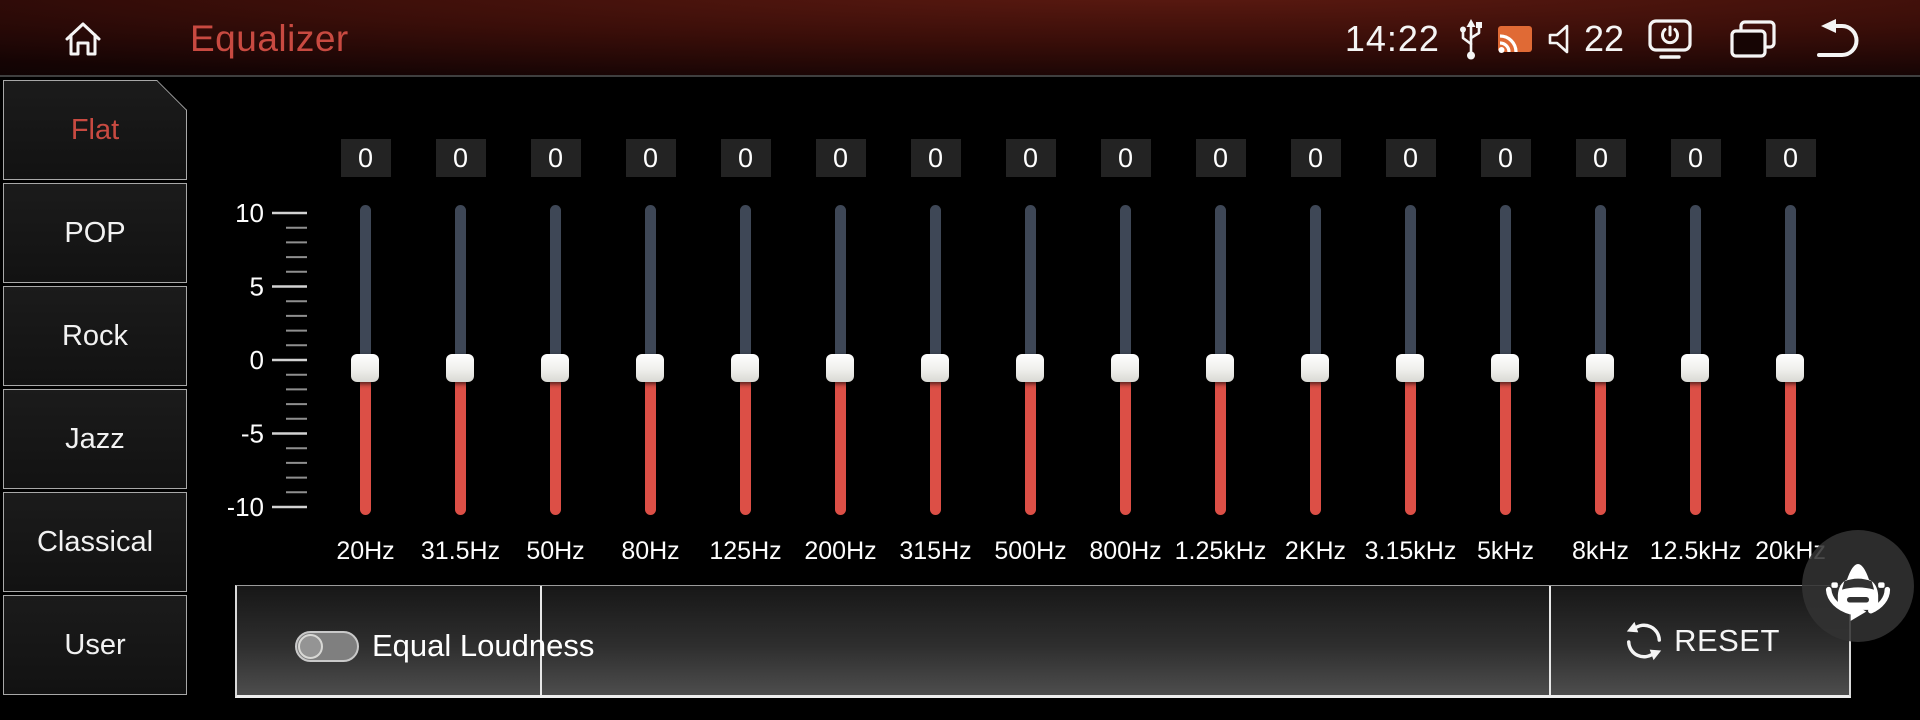 This screenshot has width=1920, height=720. Describe the element at coordinates (460, 551) in the screenshot. I see `band-frequency-label: 31.5Hz` at that location.